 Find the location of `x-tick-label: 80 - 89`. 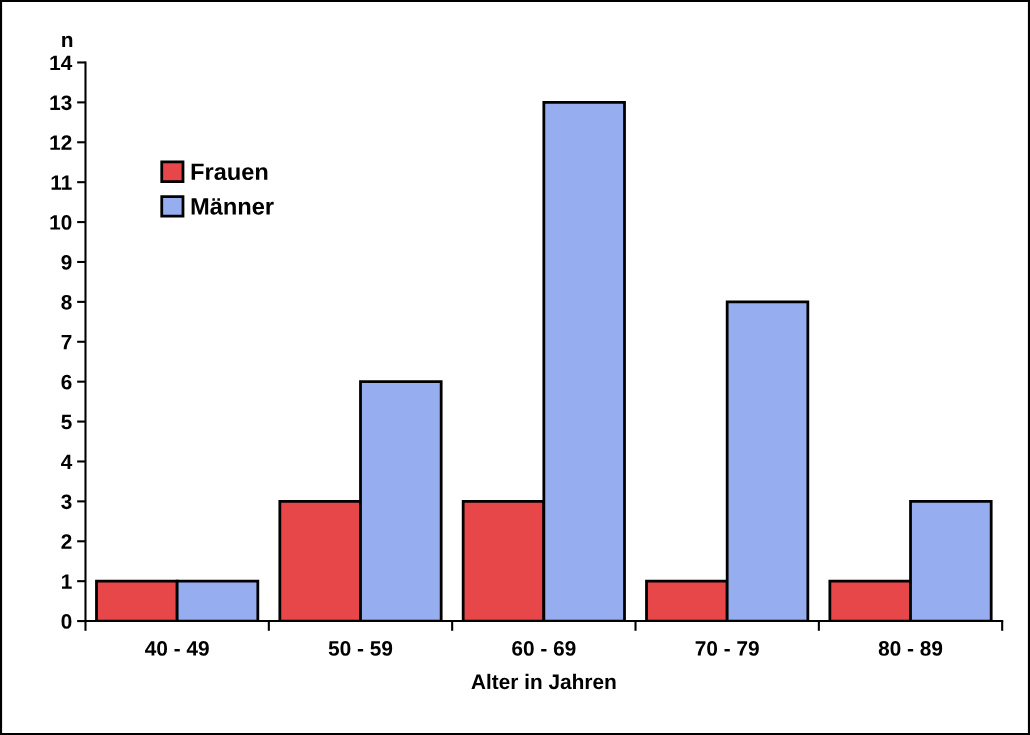

x-tick-label: 80 - 89 is located at coordinates (910, 648).